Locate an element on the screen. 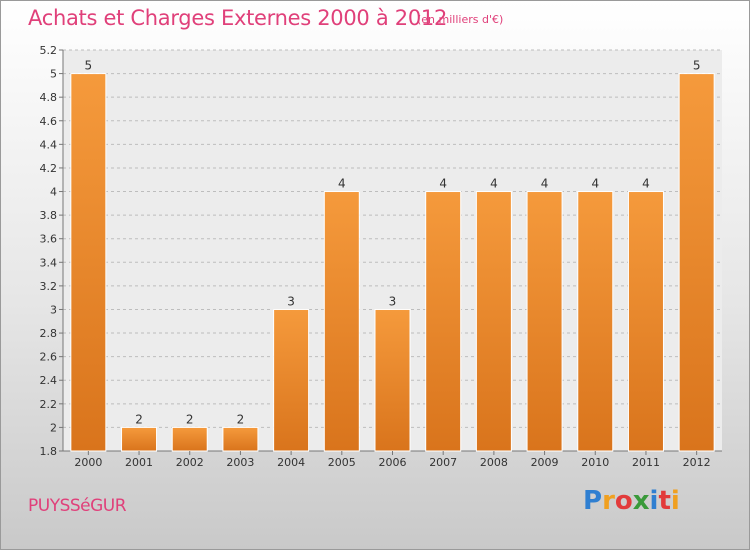 The height and width of the screenshot is (550, 750). y-tick-label: 3.4 is located at coordinates (49, 262).